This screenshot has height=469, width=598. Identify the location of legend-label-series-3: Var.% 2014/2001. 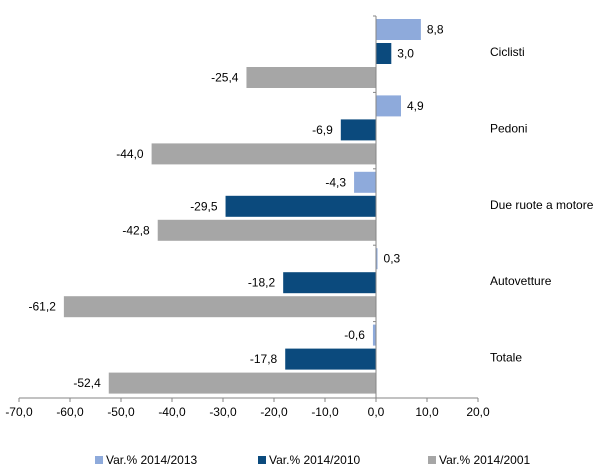
(485, 460).